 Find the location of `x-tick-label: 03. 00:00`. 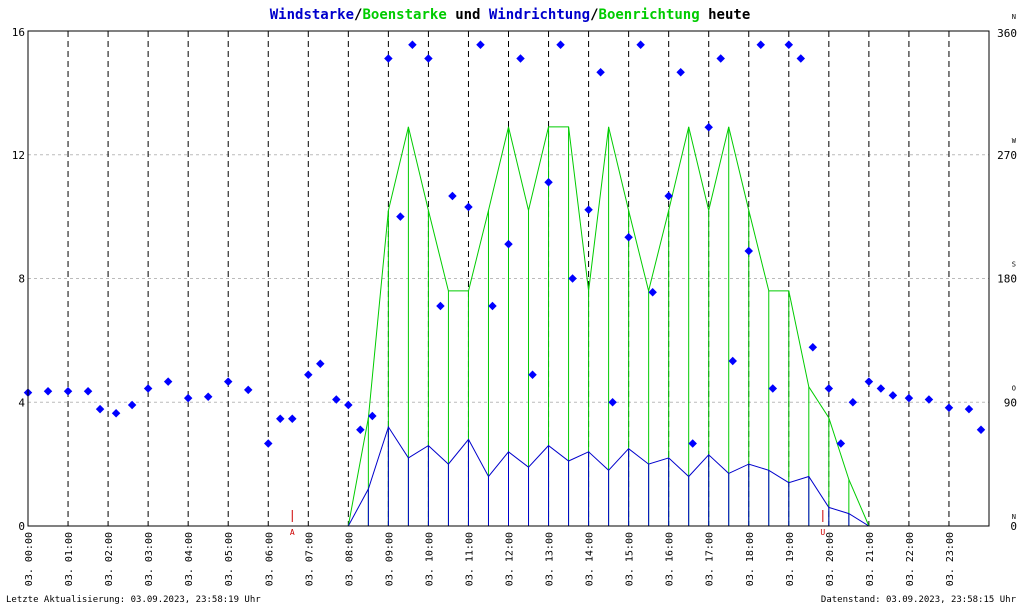

x-tick-label: 03. 00:00 is located at coordinates (29, 559).